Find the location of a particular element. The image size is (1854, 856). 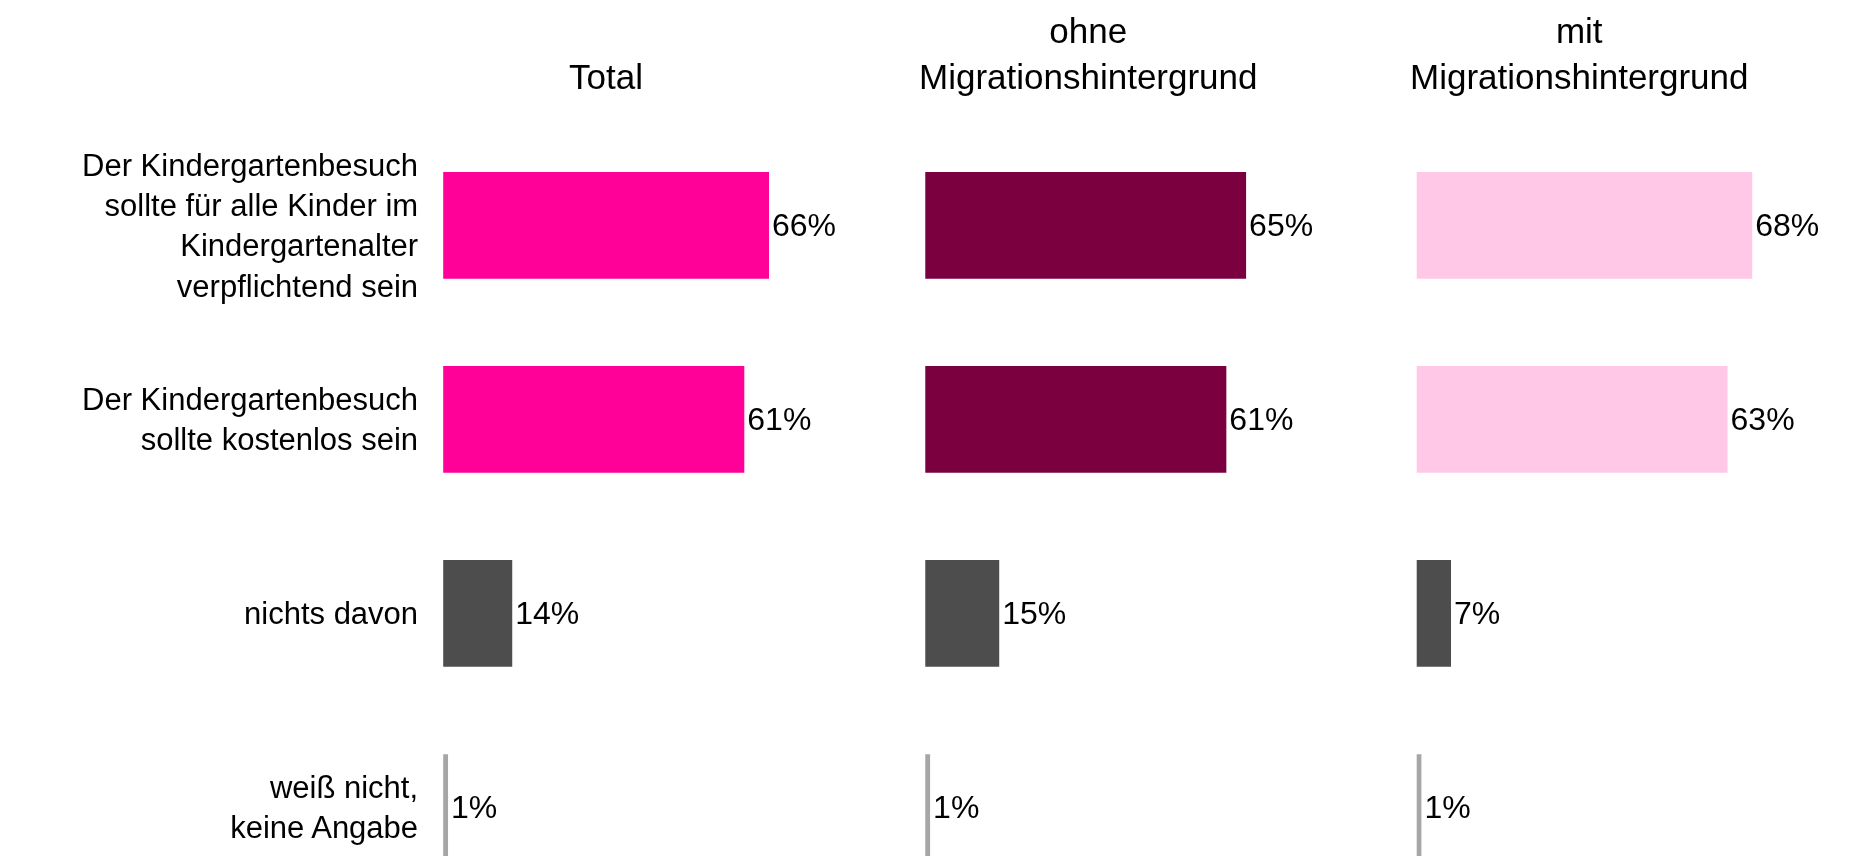

data-label: 63% is located at coordinates (1762, 419).